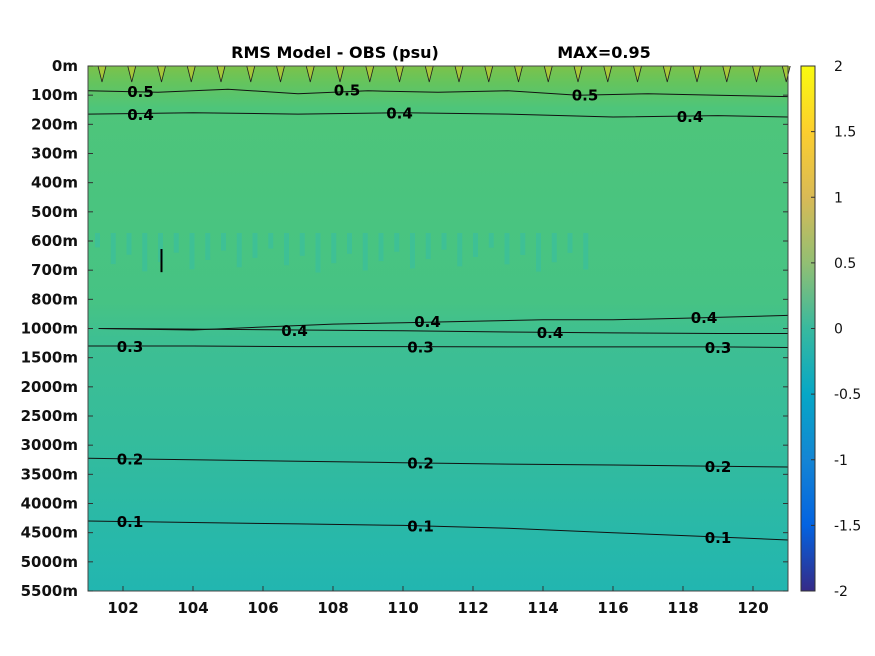  Describe the element at coordinates (54, 241) in the screenshot. I see `y-tick-label: 600m` at that location.